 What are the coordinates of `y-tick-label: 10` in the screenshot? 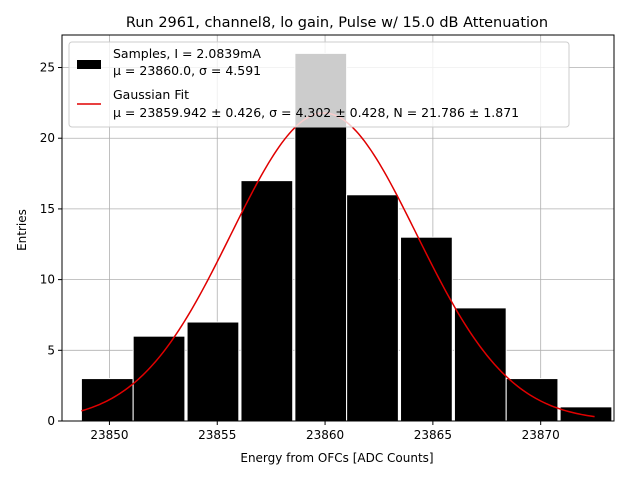 It's located at (47, 280).